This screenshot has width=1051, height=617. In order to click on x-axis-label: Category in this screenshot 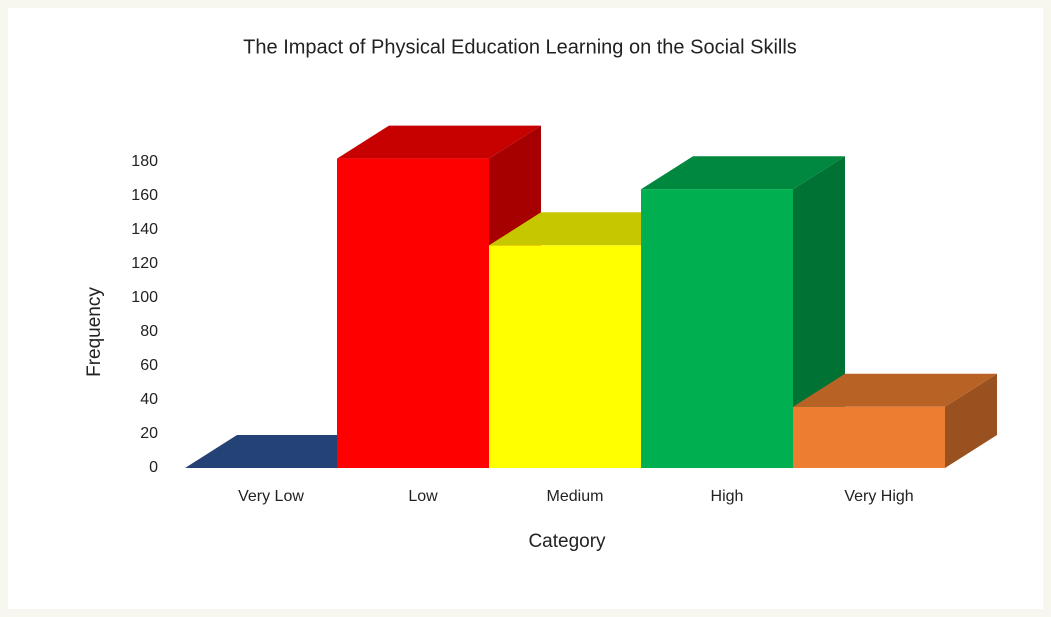, I will do `click(567, 541)`.